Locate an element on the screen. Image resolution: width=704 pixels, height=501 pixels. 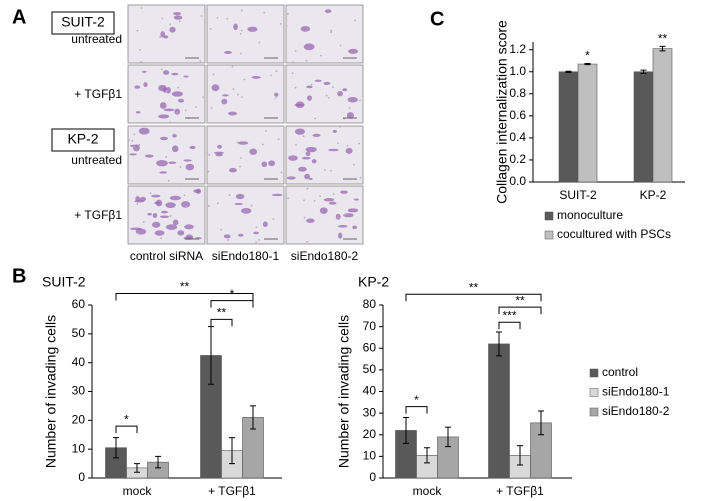
legend-label: monoculture is located at coordinates (590, 215).